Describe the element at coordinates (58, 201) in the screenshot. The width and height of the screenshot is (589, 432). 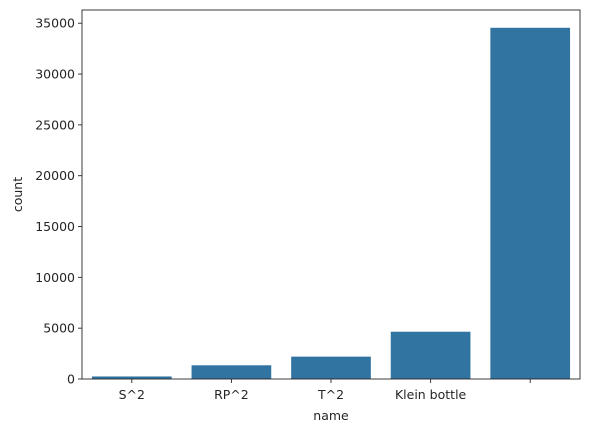
I see `y-axis-ticks: 0 5000 10000 15000 20000 25000 30000 35000` at that location.